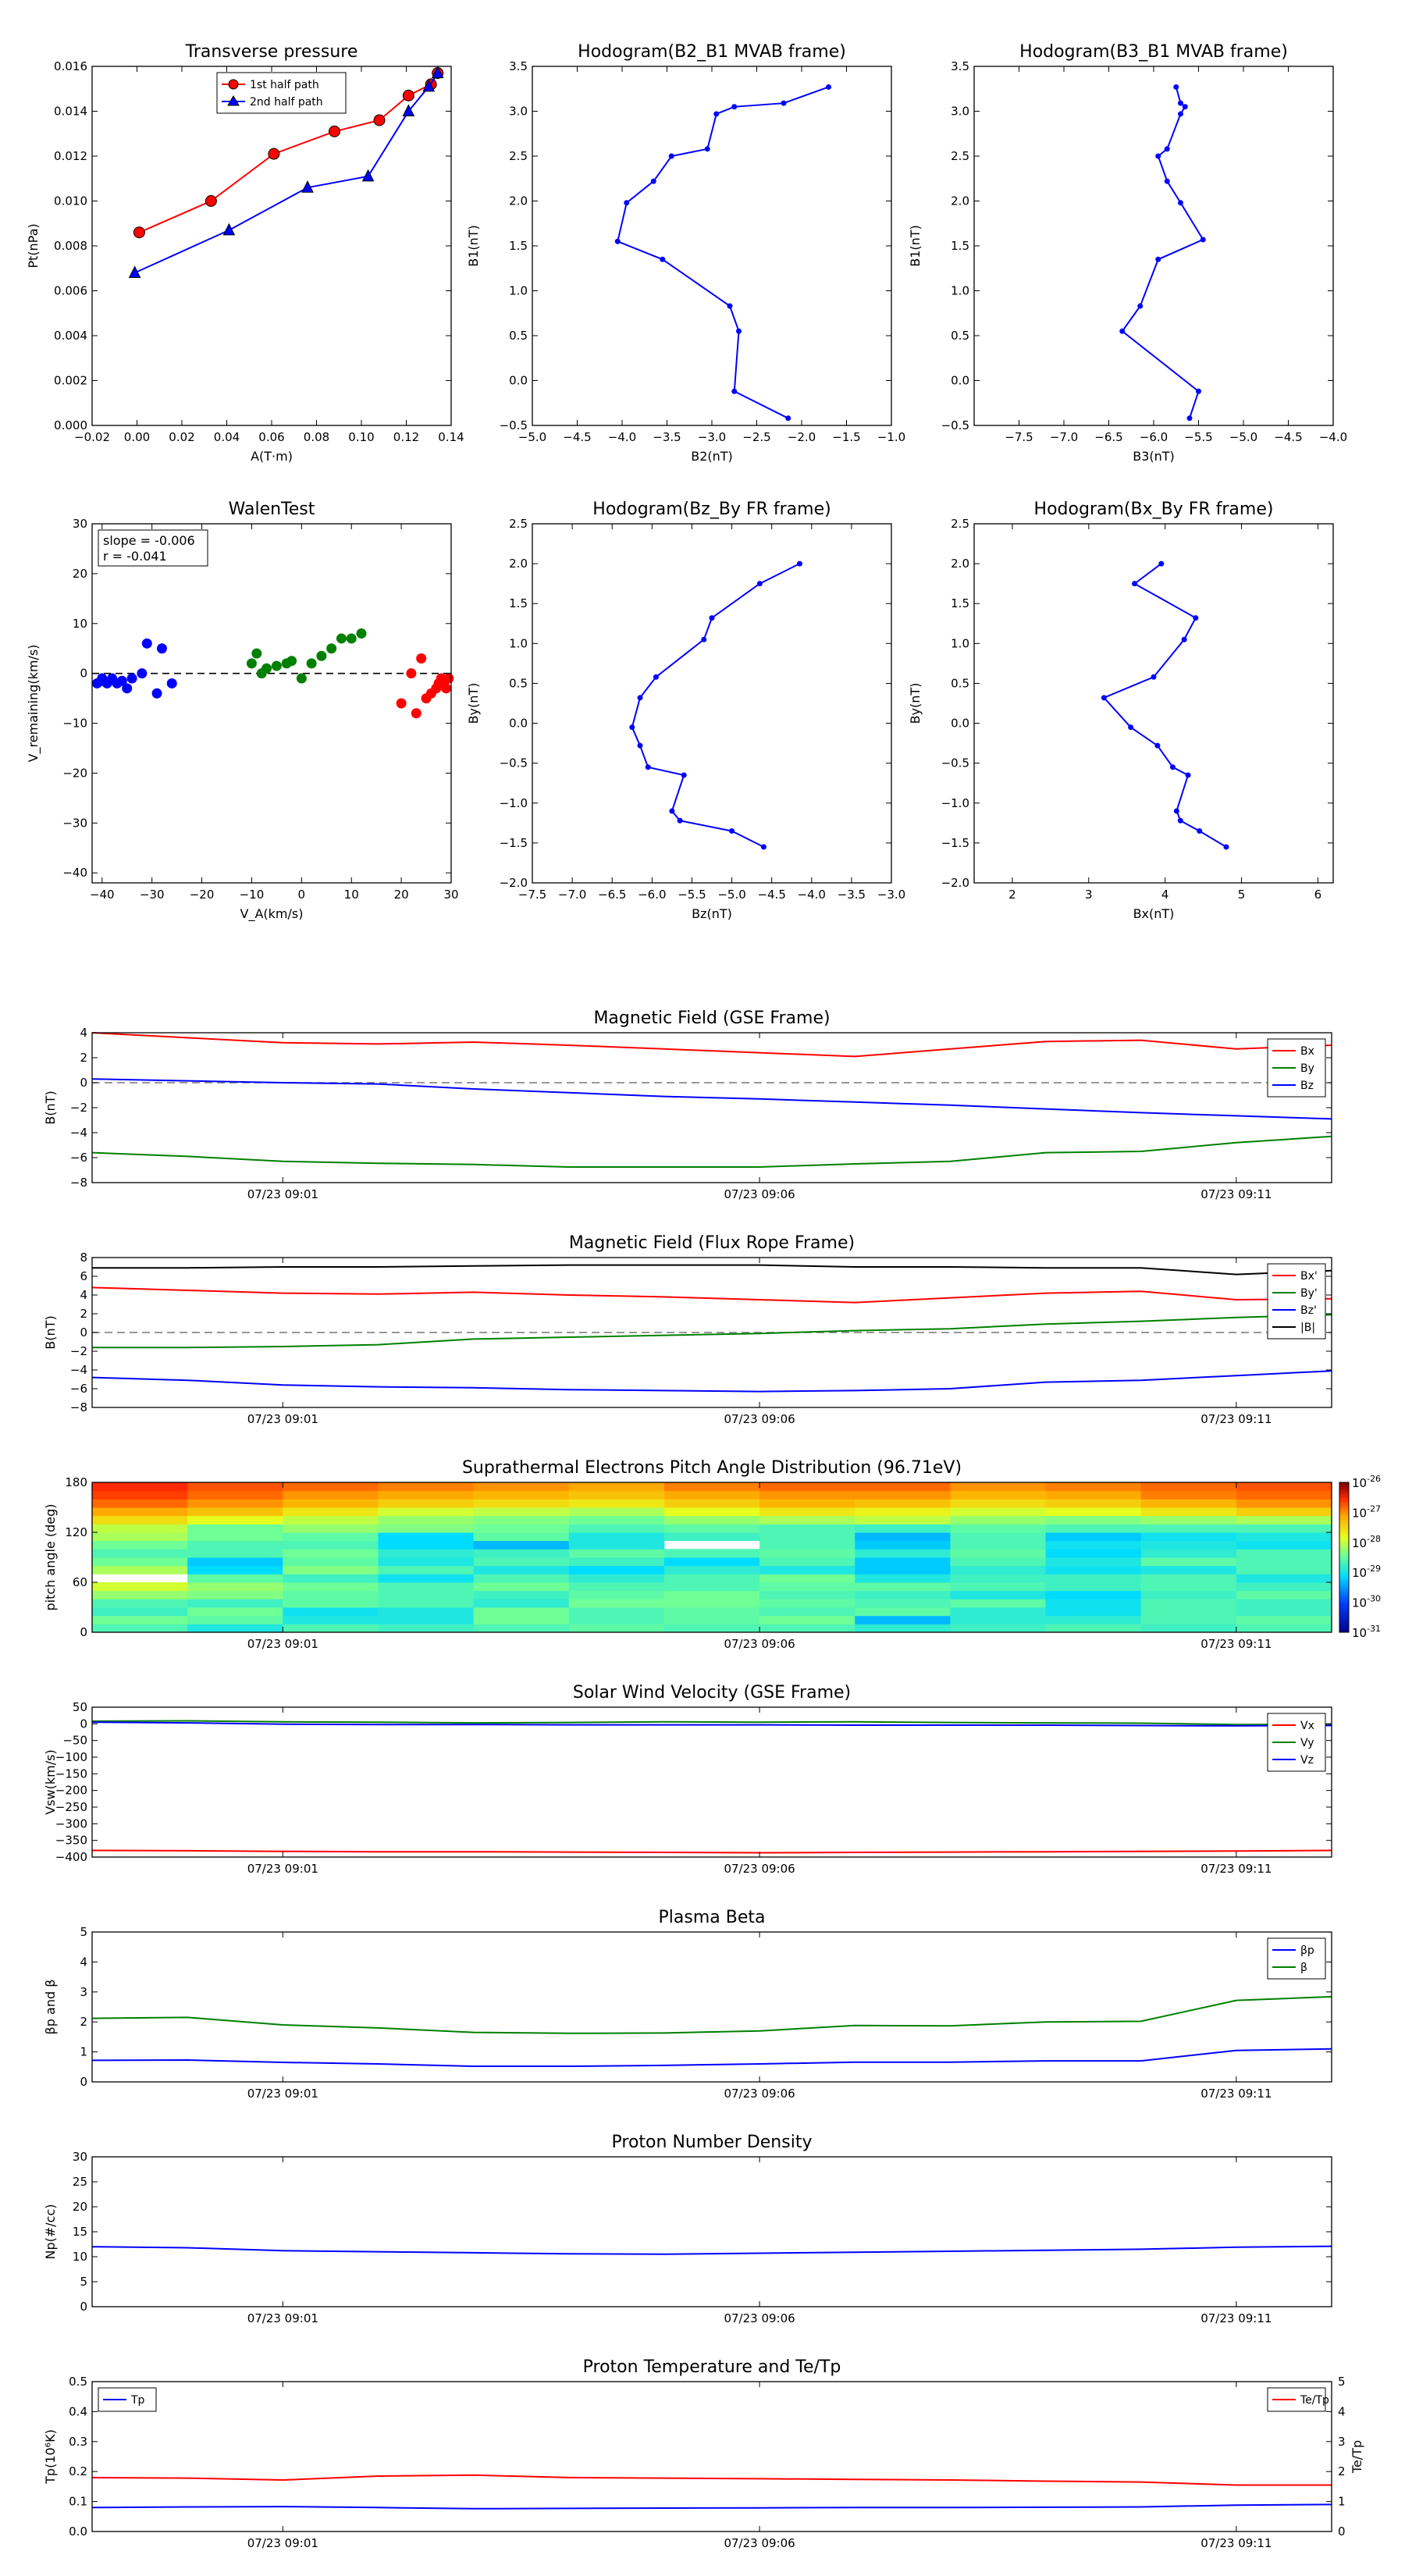 The height and width of the screenshot is (2576, 1405). Describe the element at coordinates (1165, 895) in the screenshot. I see `h4-xtick-label: 4` at that location.